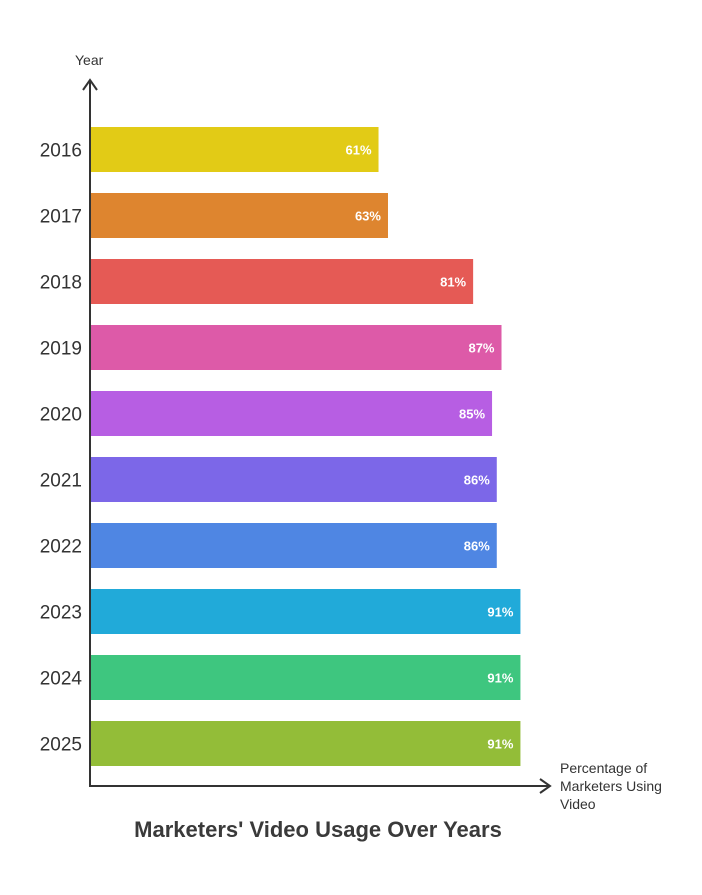  What do you see at coordinates (293, 545) in the screenshot?
I see `bar-2022` at bounding box center [293, 545].